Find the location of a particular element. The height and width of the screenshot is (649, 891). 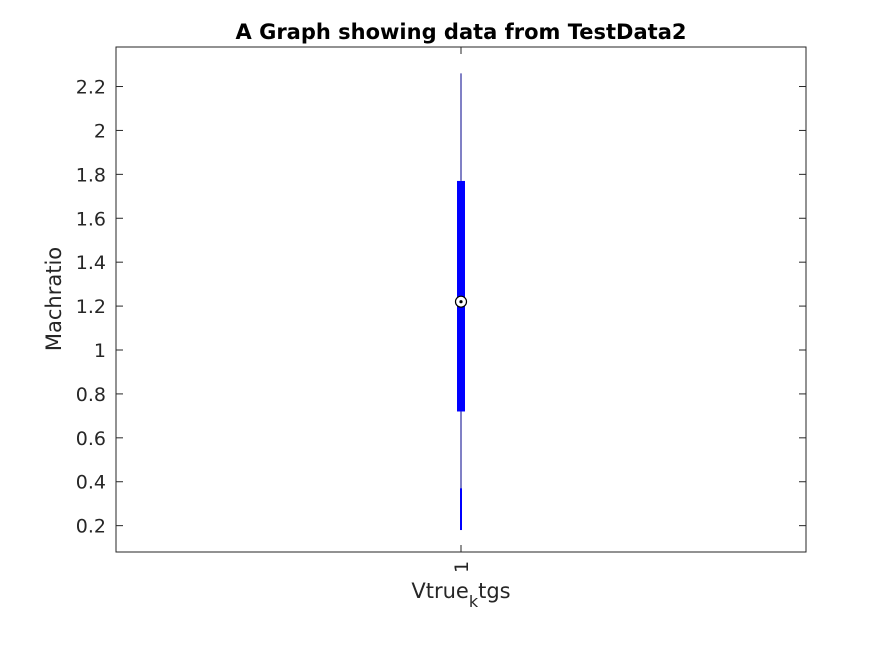

y-tick-label: 1.2 is located at coordinates (91, 307).